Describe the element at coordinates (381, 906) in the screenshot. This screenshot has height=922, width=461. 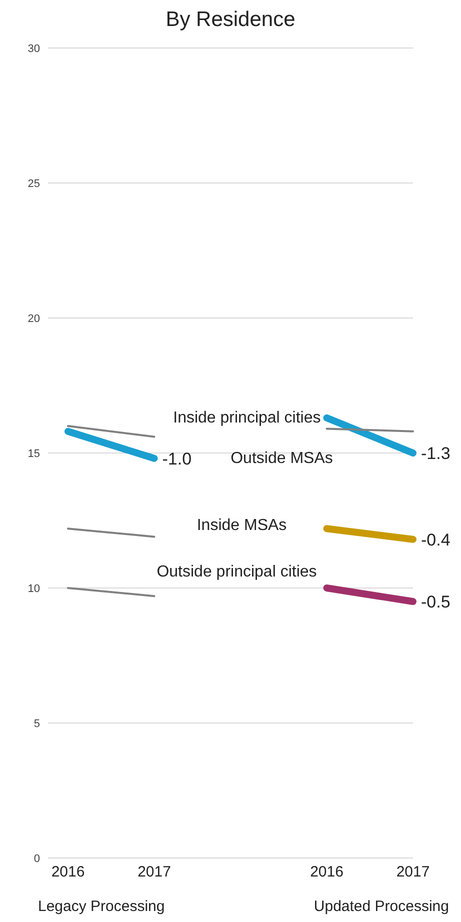
I see `text: Updated Processing` at that location.